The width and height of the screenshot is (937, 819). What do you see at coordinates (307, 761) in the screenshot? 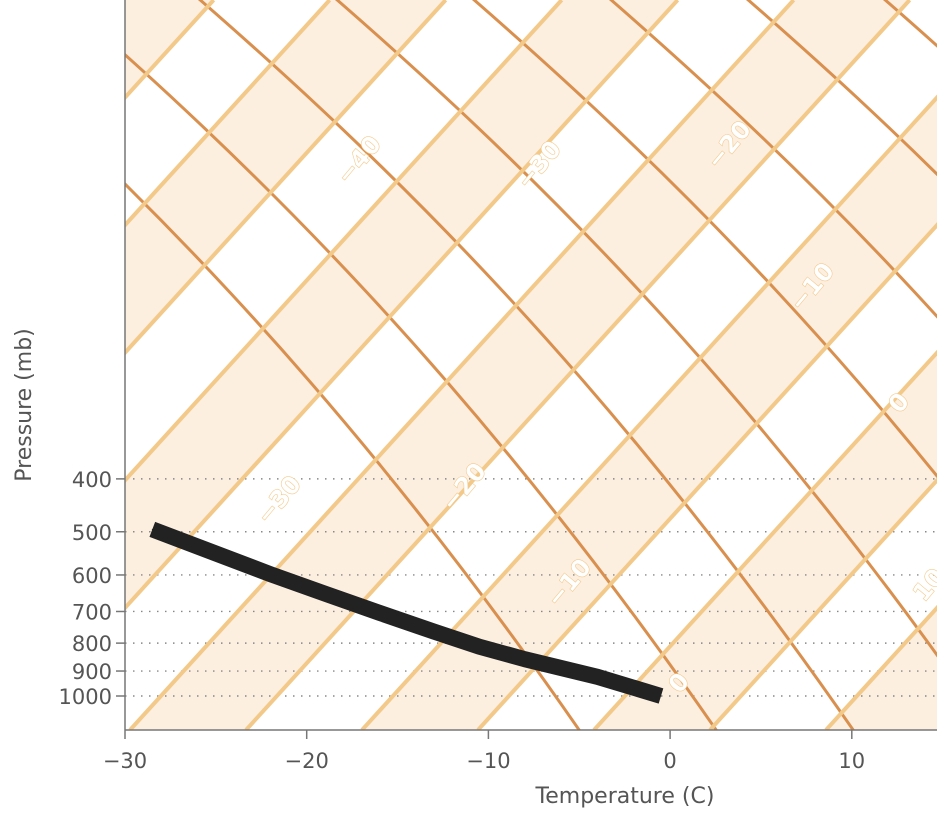
I see `x-tick-label-1: −20` at bounding box center [307, 761].